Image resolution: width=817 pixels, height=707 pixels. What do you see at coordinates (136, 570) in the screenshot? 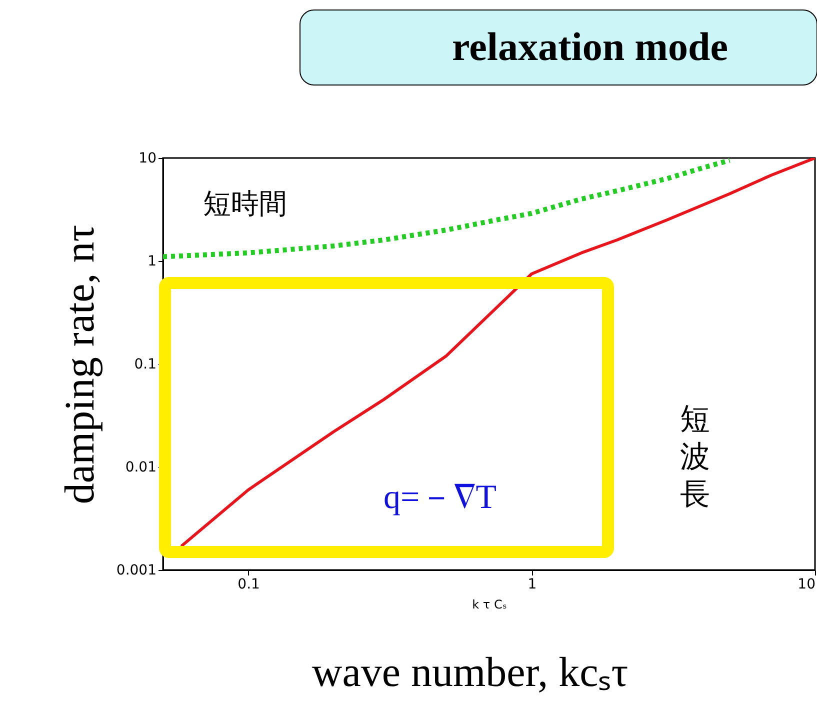
I see `y-tick-label: 0.001` at bounding box center [136, 570].